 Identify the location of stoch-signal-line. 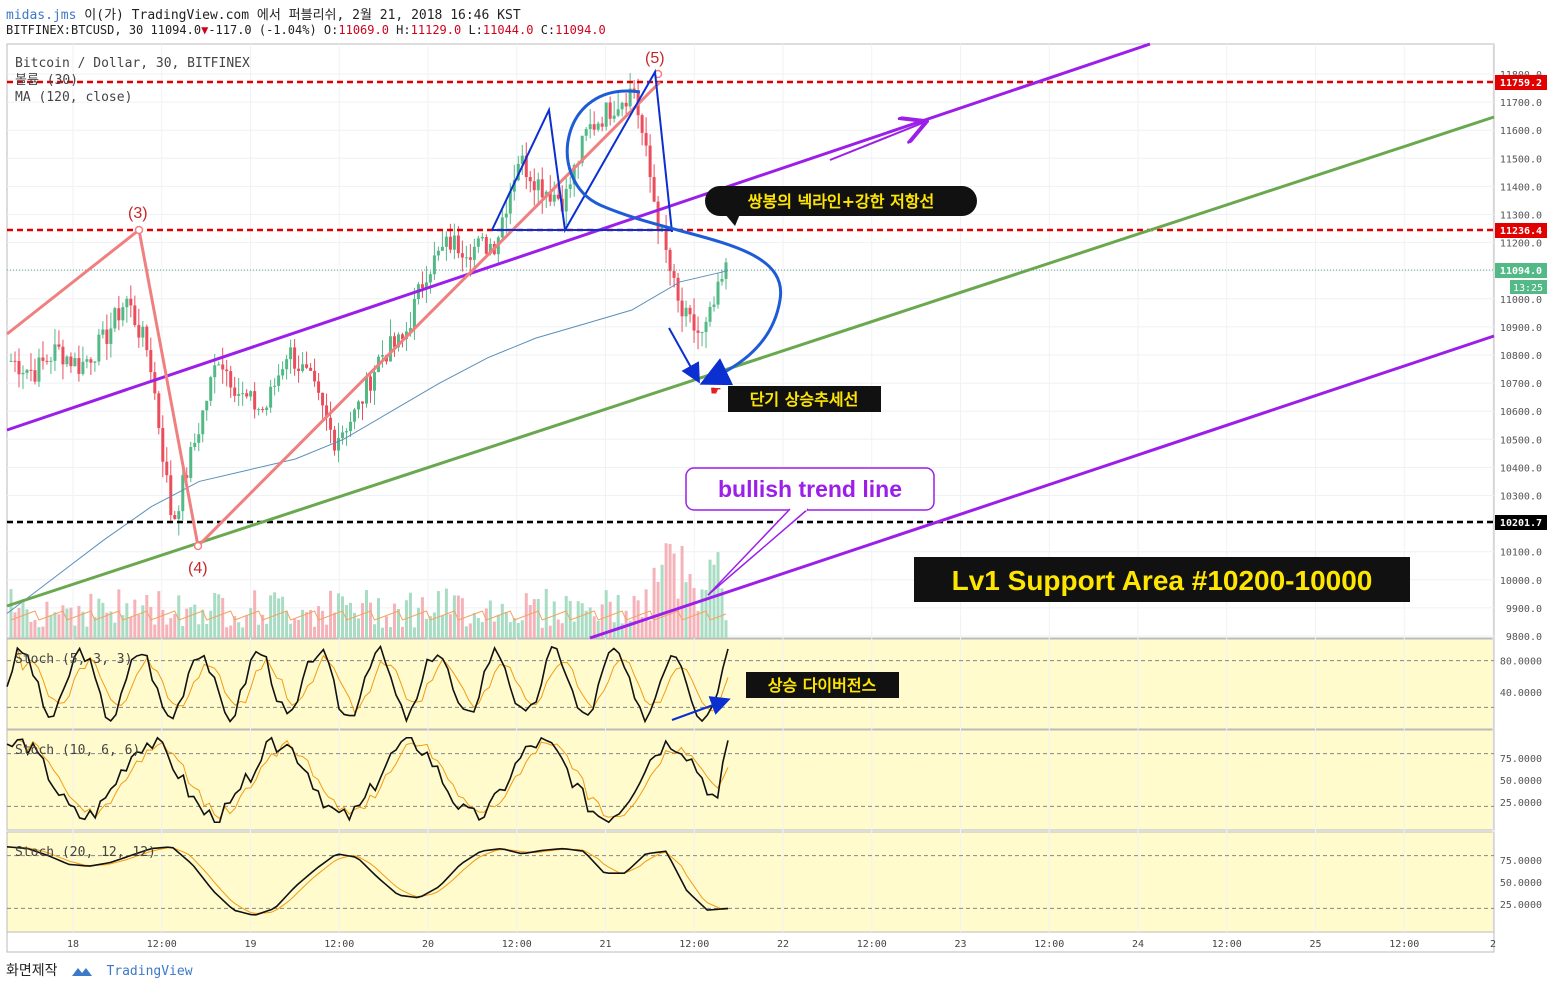
(367, 779).